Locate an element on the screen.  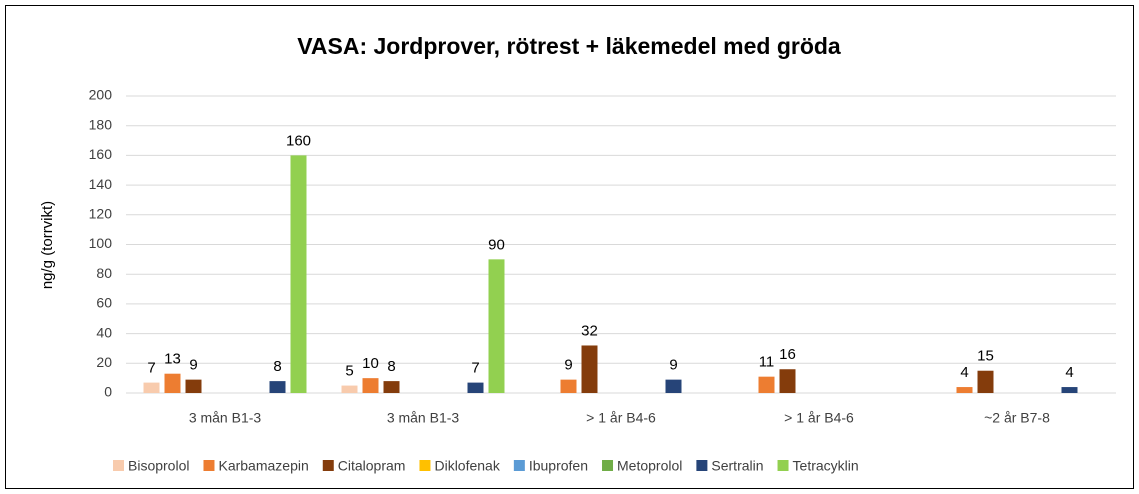
legend-label: Bisoprolol is located at coordinates (158, 466).